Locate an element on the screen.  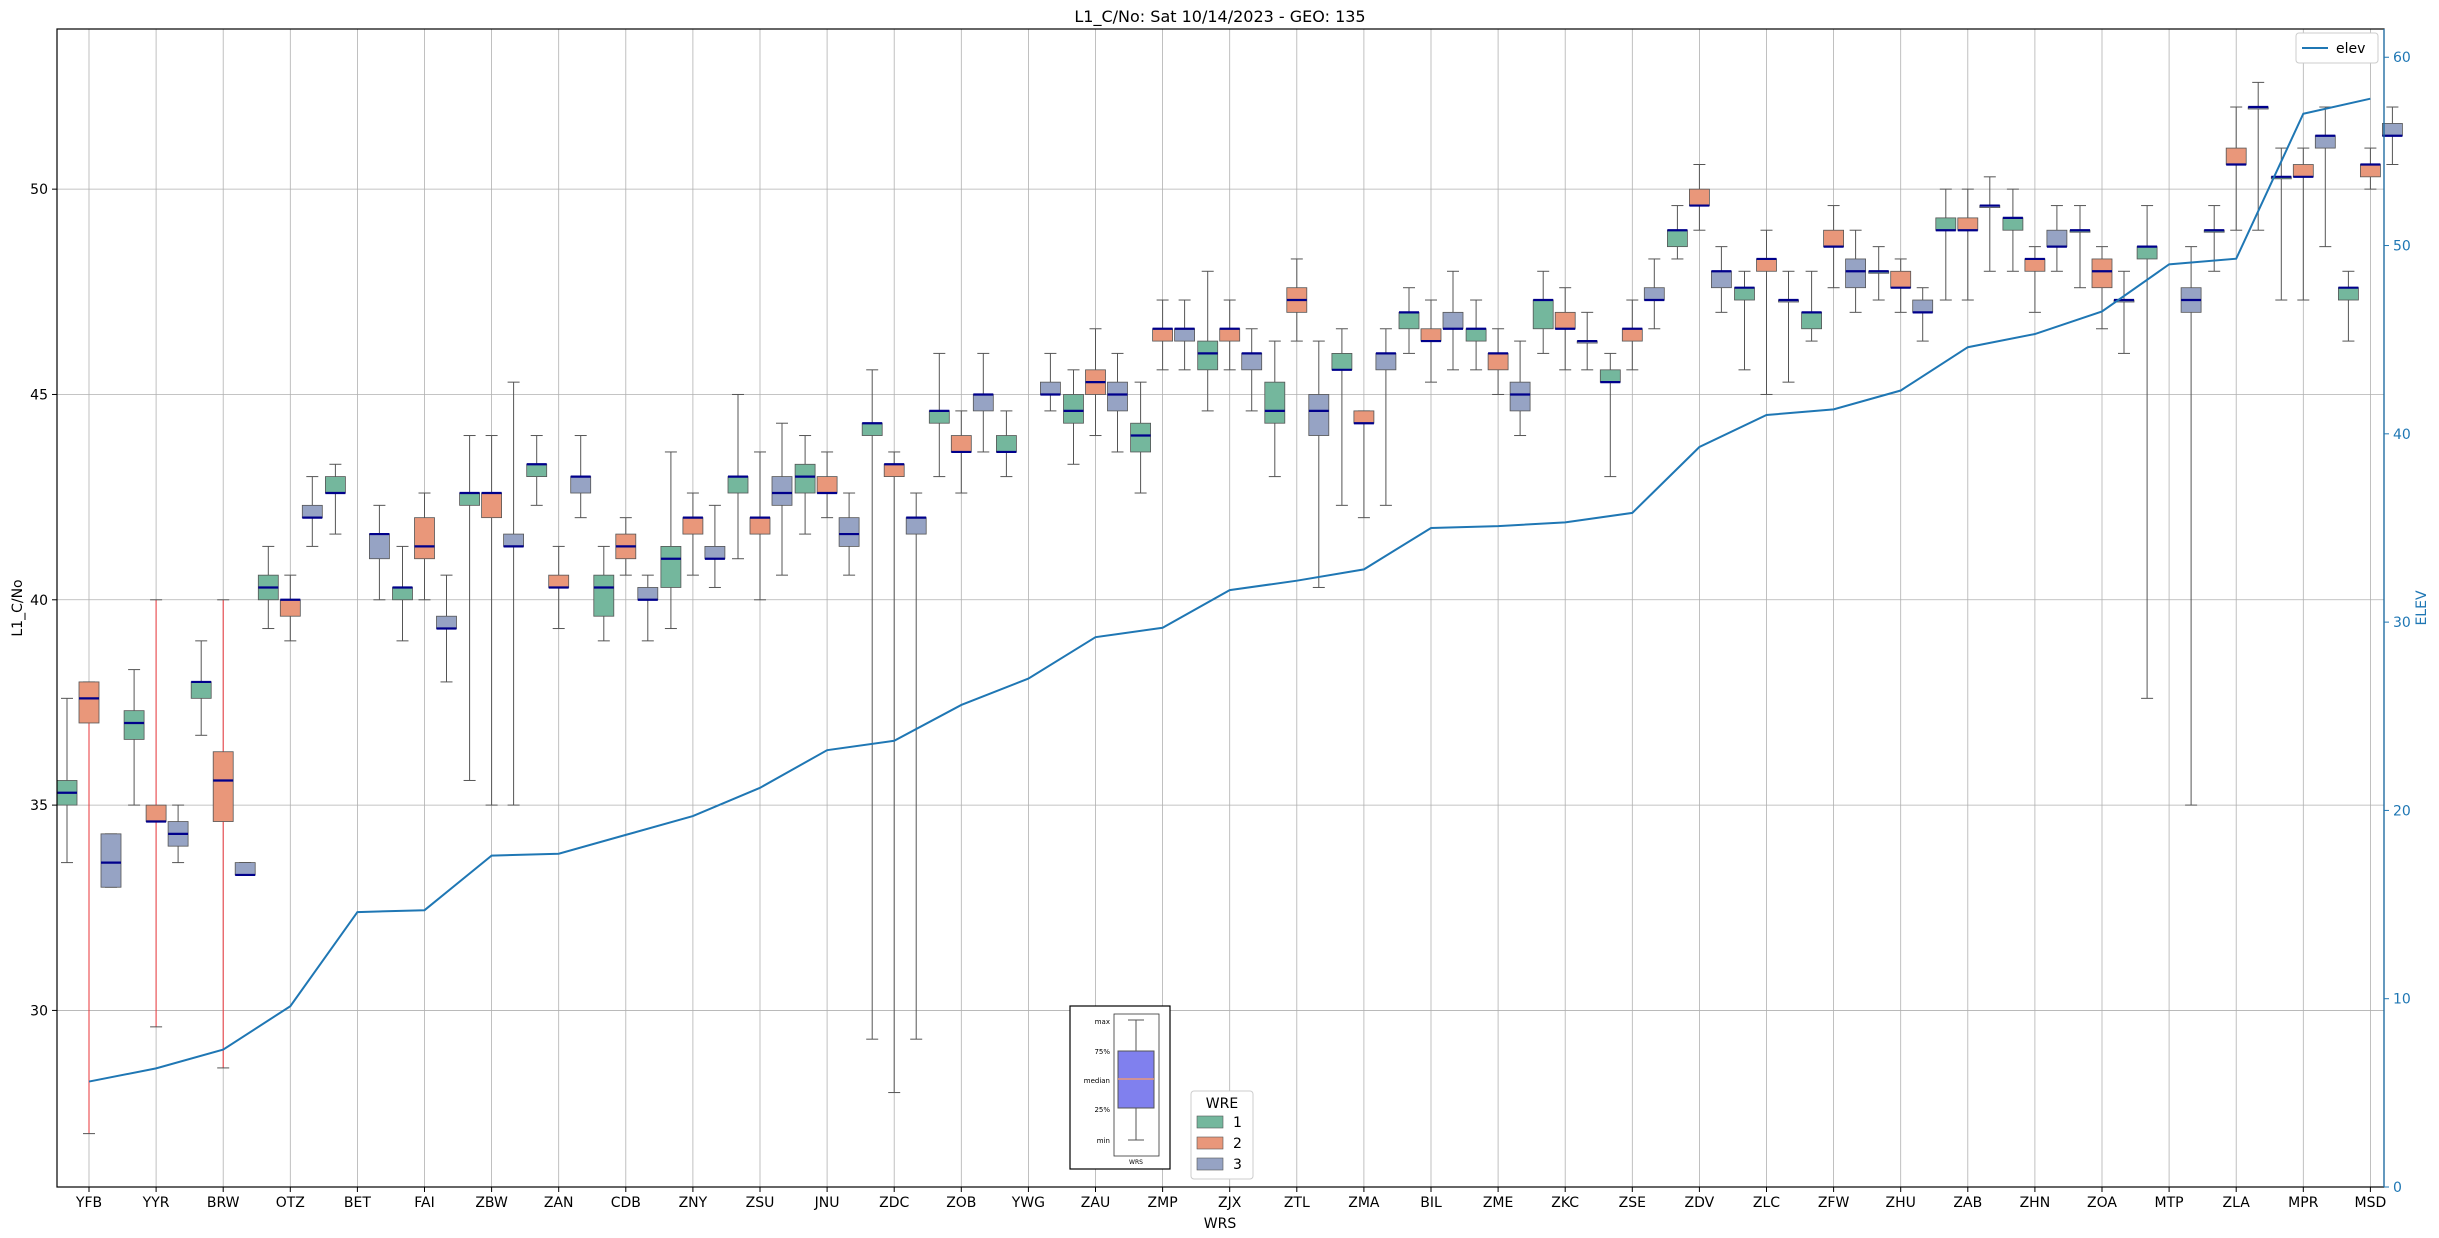
y-tick-label: 35 is located at coordinates (39, 806).